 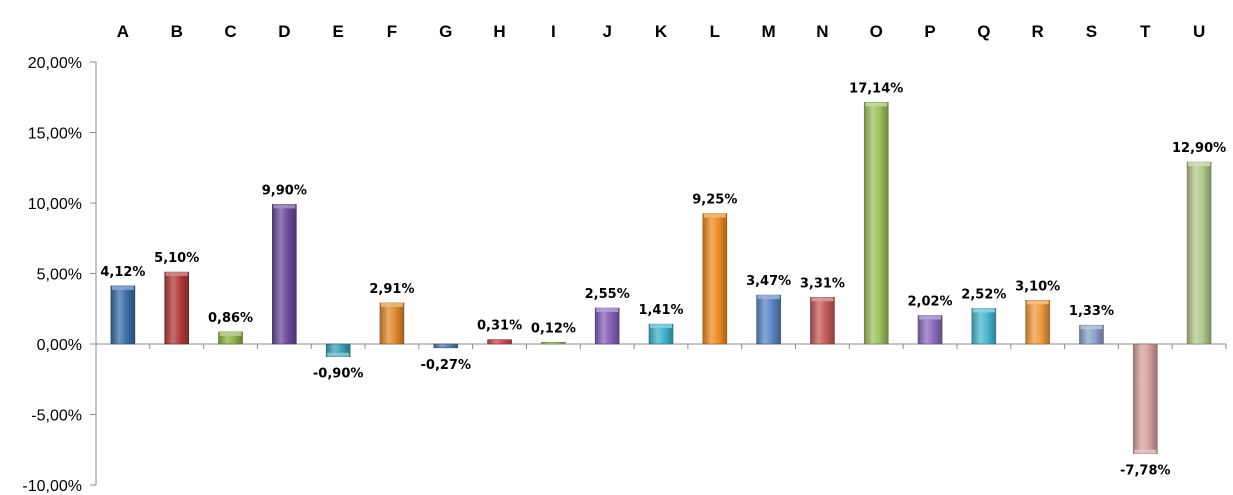 I want to click on category-label-p: P, so click(x=929, y=31).